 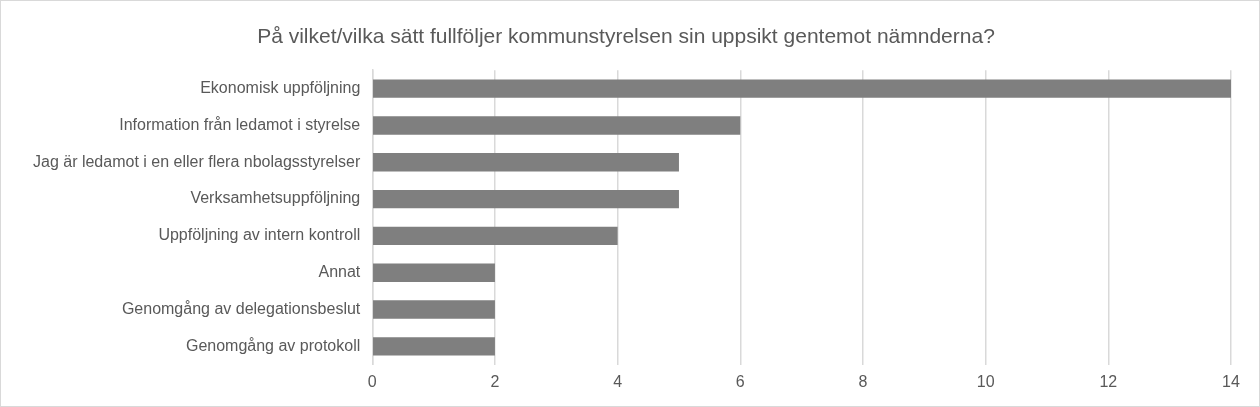 What do you see at coordinates (985, 381) in the screenshot?
I see `x-tick-label: 10` at bounding box center [985, 381].